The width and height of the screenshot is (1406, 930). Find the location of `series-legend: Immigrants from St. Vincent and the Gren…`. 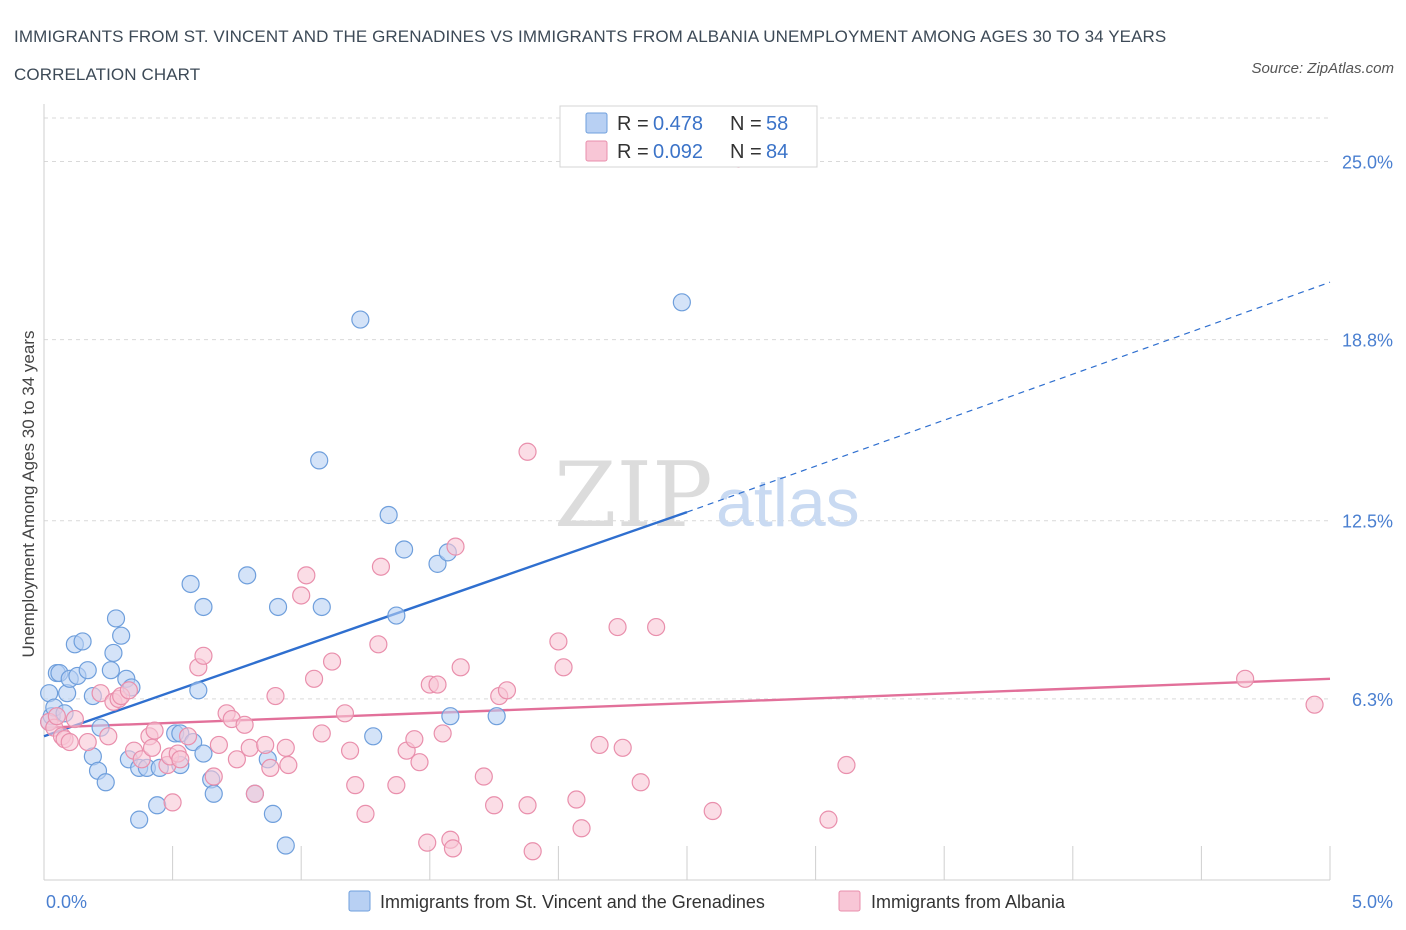

series-legend: Immigrants from St. Vincent and the Gren… is located at coordinates (707, 901).